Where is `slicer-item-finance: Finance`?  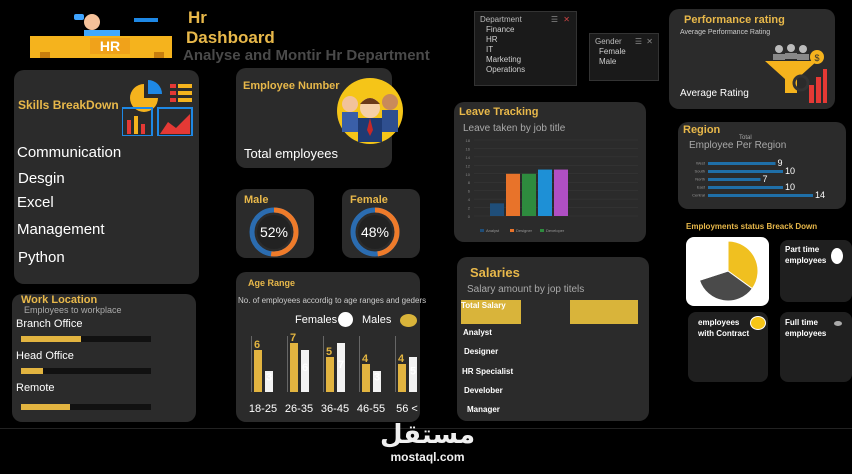
slicer-item-finance: Finance is located at coordinates (500, 29).